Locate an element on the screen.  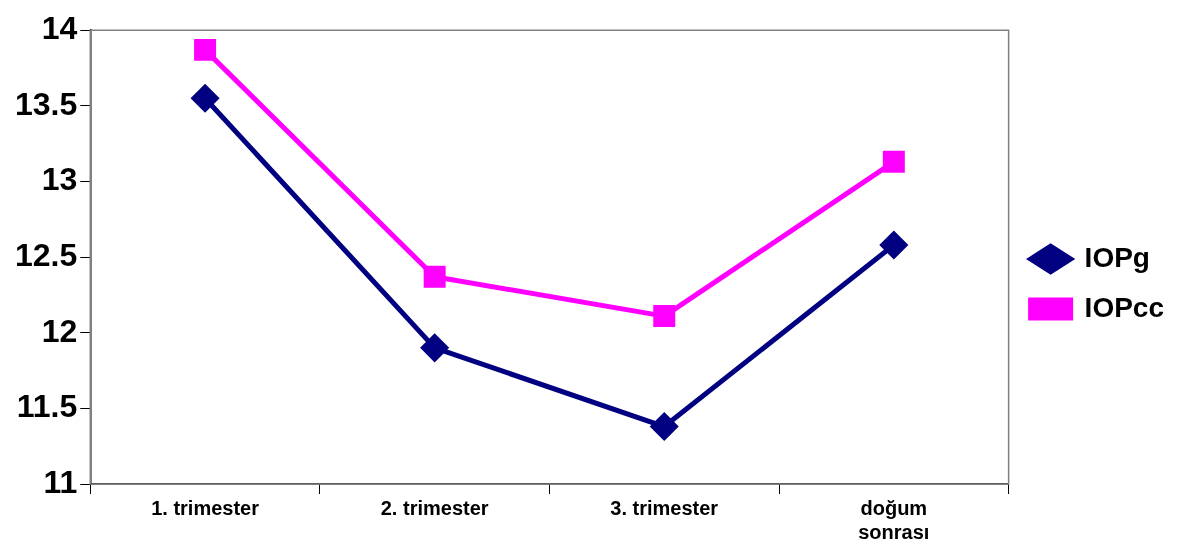
y-tick-label: 11 is located at coordinates (60, 481).